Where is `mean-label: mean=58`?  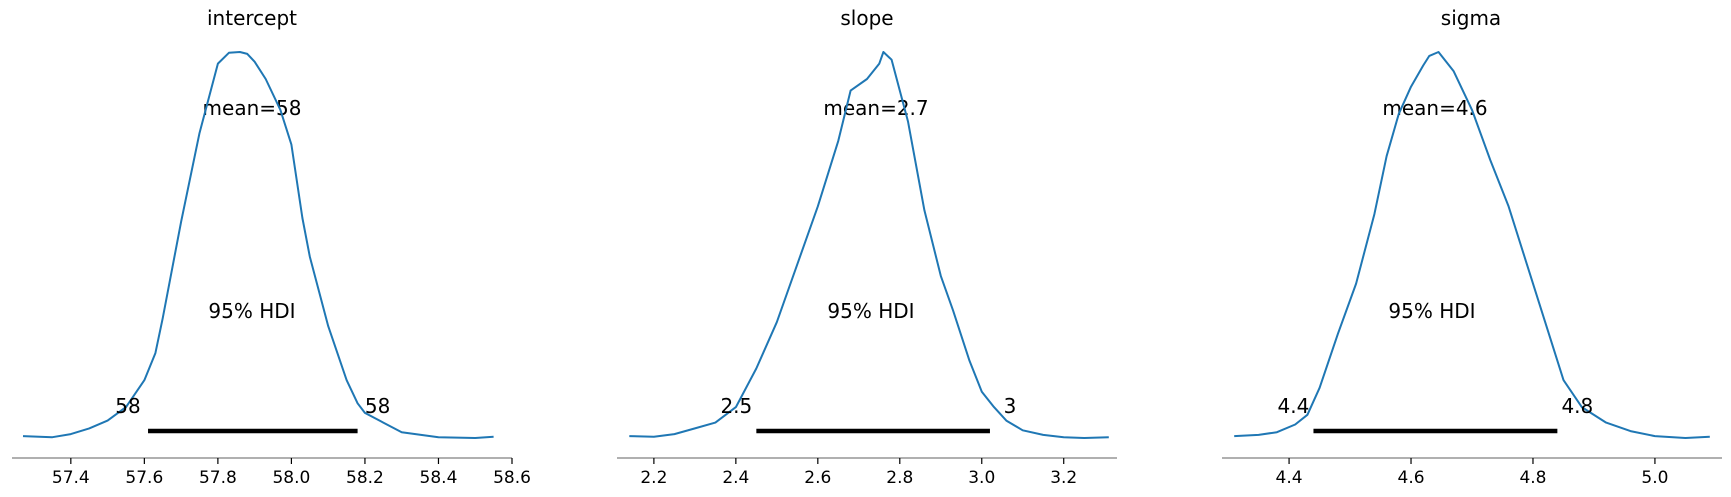 mean-label: mean=58 is located at coordinates (252, 108).